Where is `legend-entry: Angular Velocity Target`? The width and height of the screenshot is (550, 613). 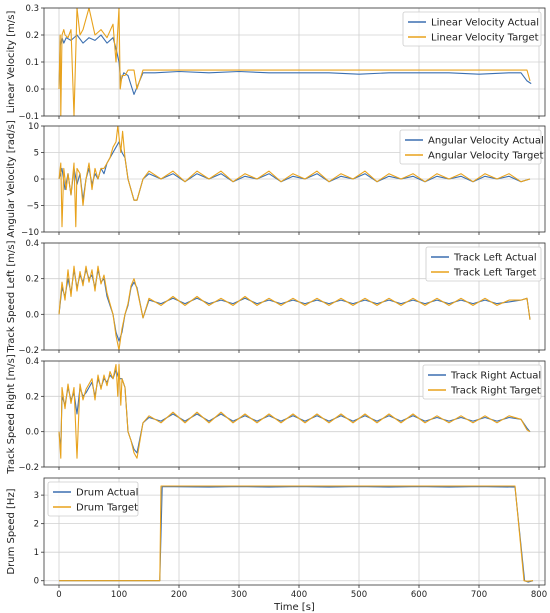 legend-entry: Angular Velocity Target is located at coordinates (485, 156).